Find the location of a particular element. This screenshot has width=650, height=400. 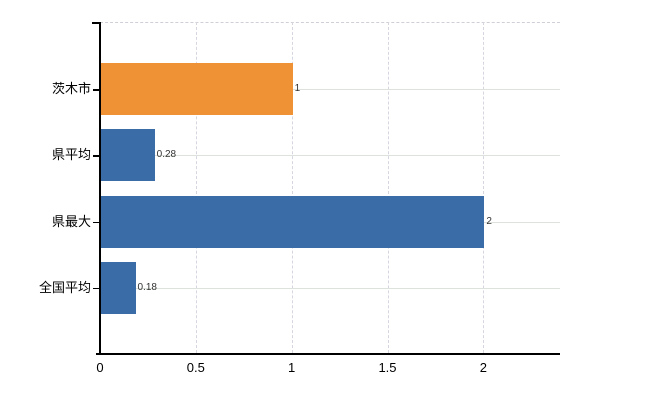

x-tick-label: 1.5 is located at coordinates (387, 367).